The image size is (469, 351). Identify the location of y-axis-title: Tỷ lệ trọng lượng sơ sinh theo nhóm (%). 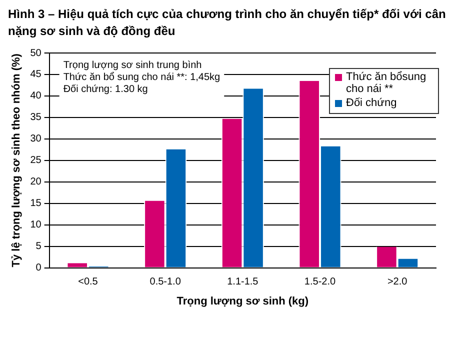
(16, 160).